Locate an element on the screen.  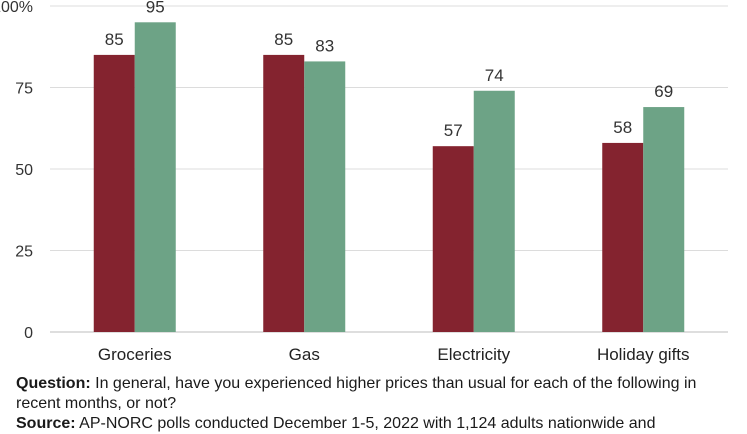
y-axis-ticks: 0 25 50 75 100% is located at coordinates (16, 171).